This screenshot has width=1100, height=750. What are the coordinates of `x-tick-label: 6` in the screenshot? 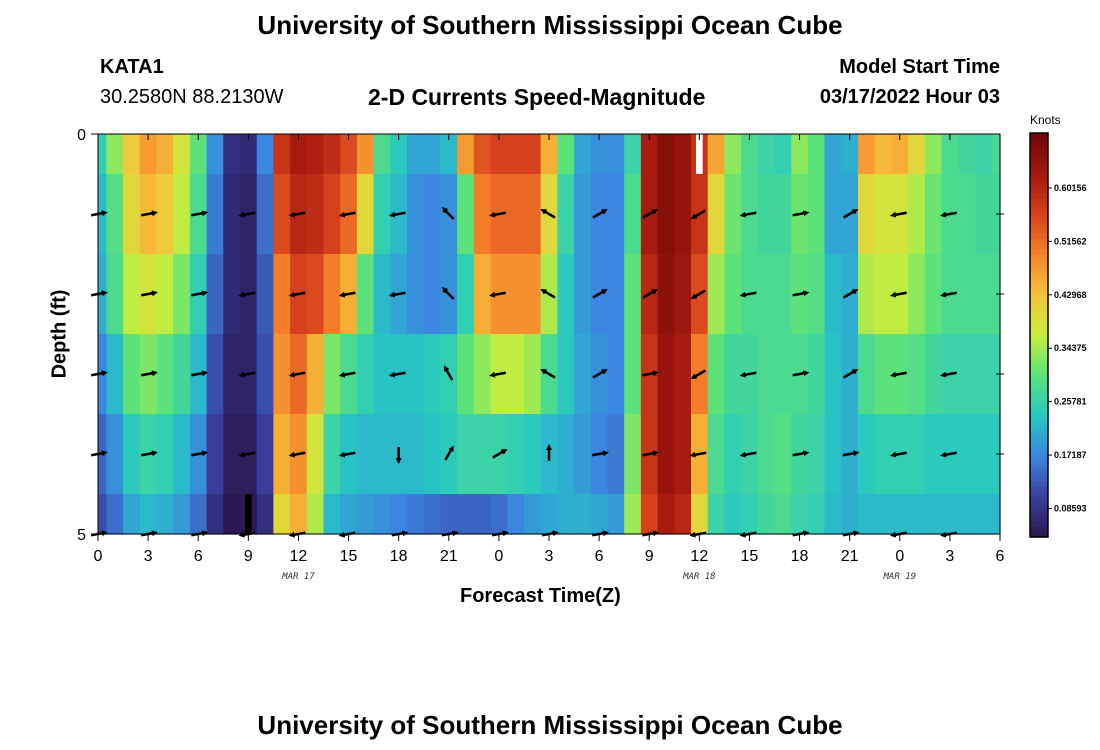 It's located at (198, 556).